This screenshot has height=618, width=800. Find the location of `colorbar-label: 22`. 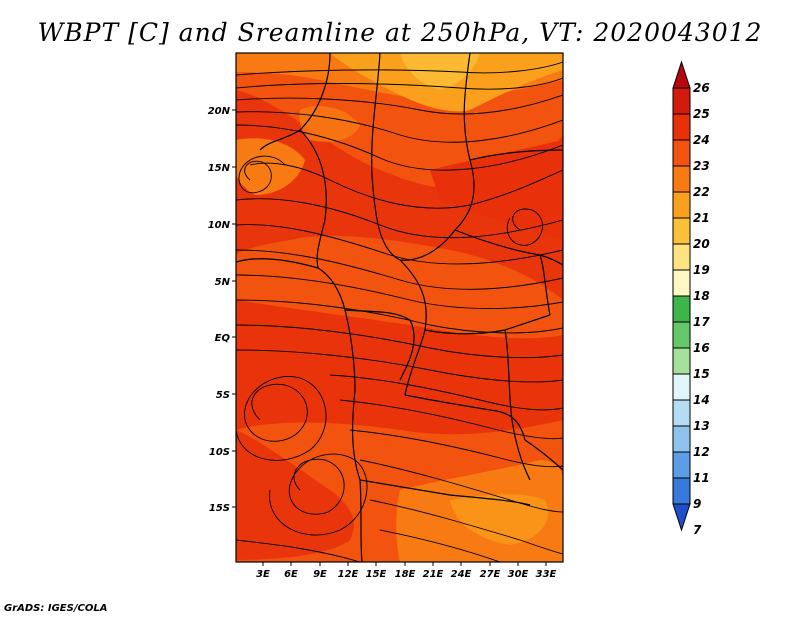

colorbar-label: 22 is located at coordinates (701, 192).